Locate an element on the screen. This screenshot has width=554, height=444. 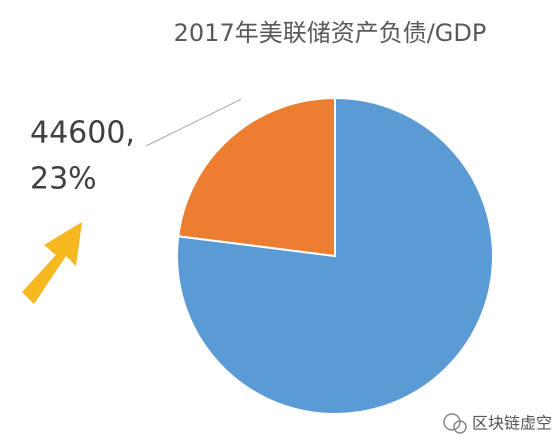
watermark: 区块链虚空 is located at coordinates (497, 423).